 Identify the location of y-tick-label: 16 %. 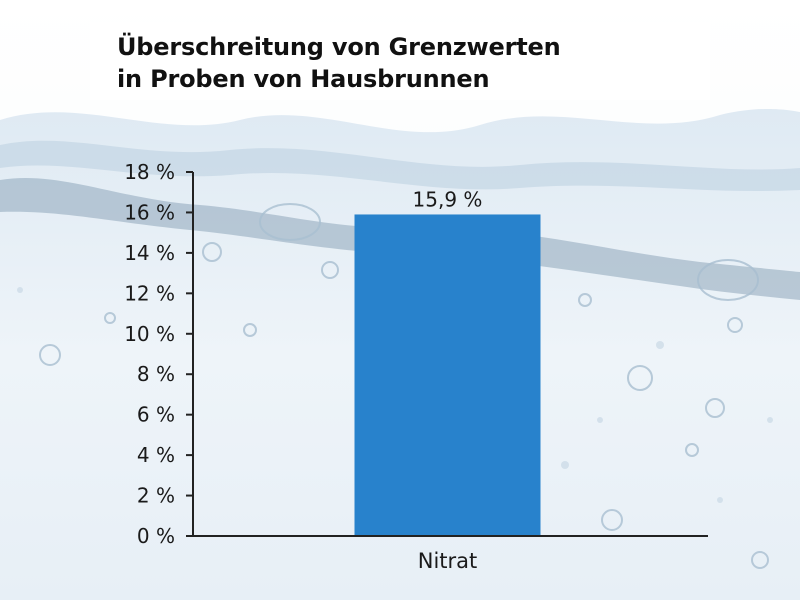
(149, 212).